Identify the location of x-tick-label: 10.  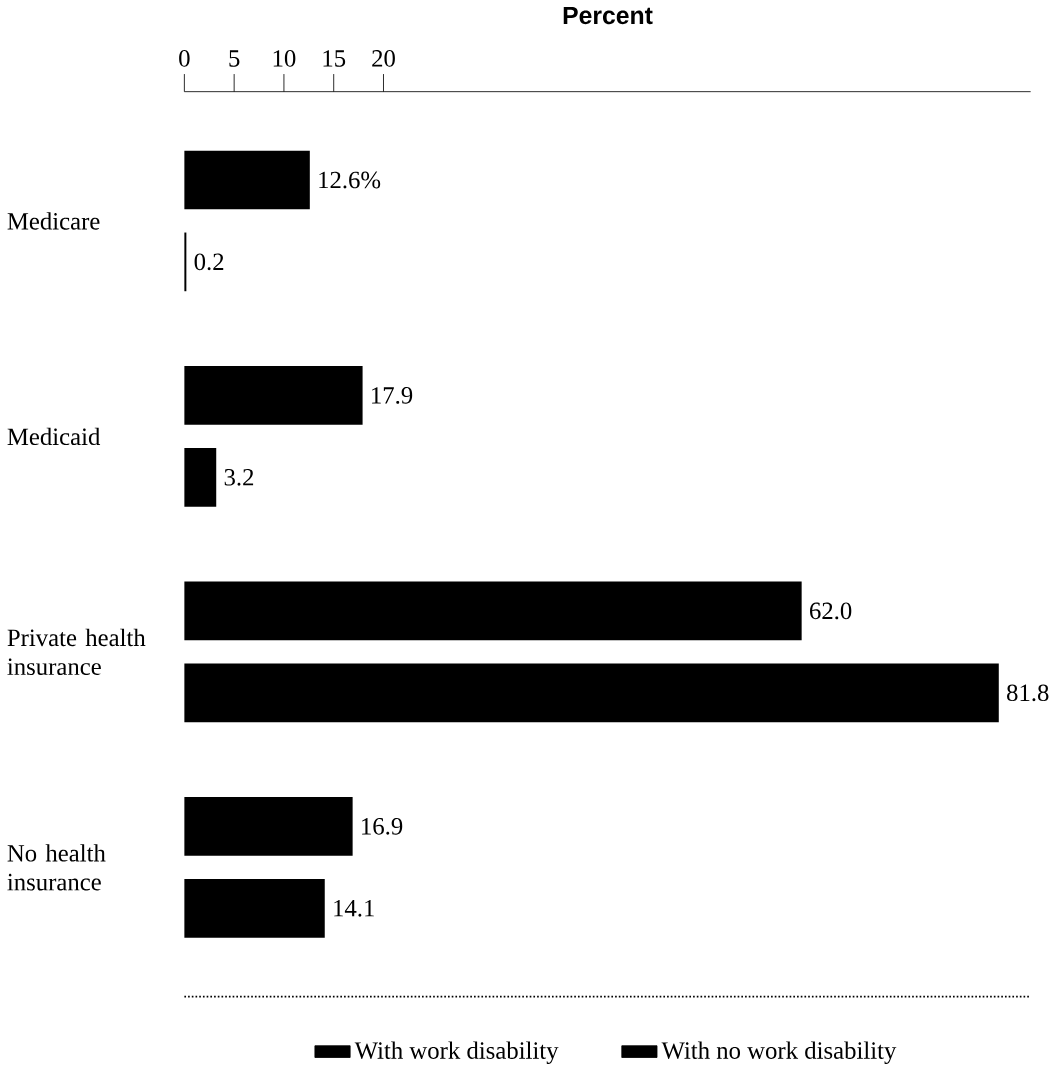
(284, 58).